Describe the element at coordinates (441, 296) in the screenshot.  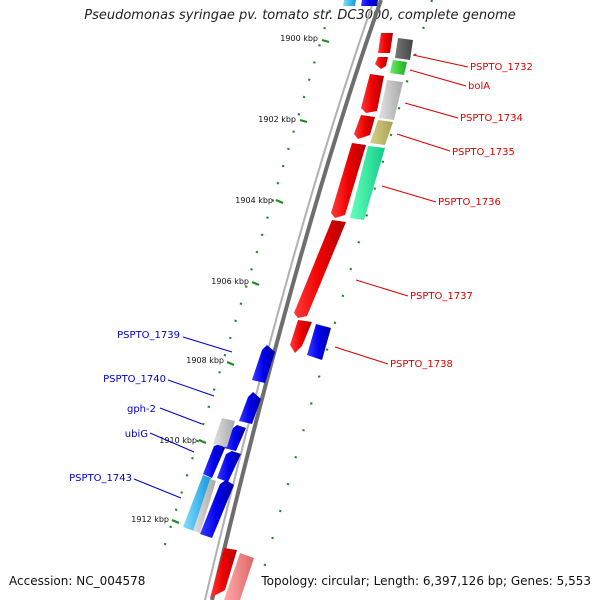
I see `gene-label-pspto-1737: PSPTO_1737` at that location.